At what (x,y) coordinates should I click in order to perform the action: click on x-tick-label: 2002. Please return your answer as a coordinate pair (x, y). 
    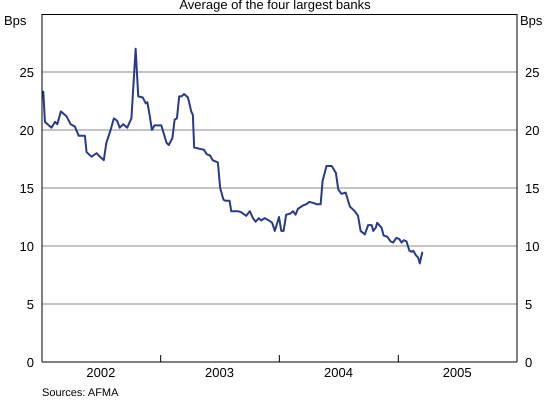
    Looking at the image, I should click on (101, 372).